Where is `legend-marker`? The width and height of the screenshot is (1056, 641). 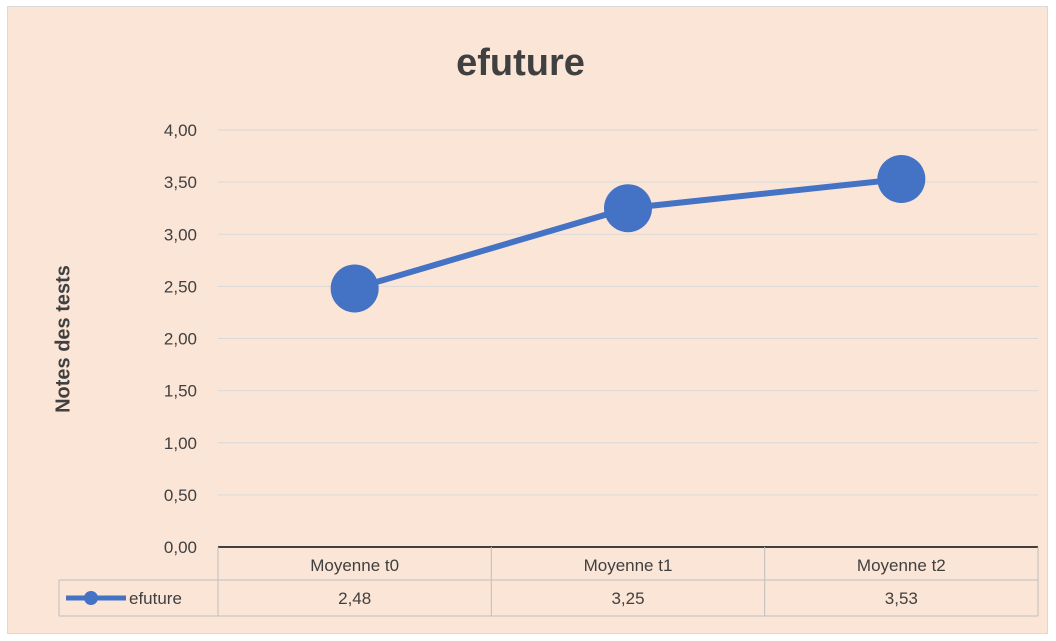
legend-marker is located at coordinates (91, 598).